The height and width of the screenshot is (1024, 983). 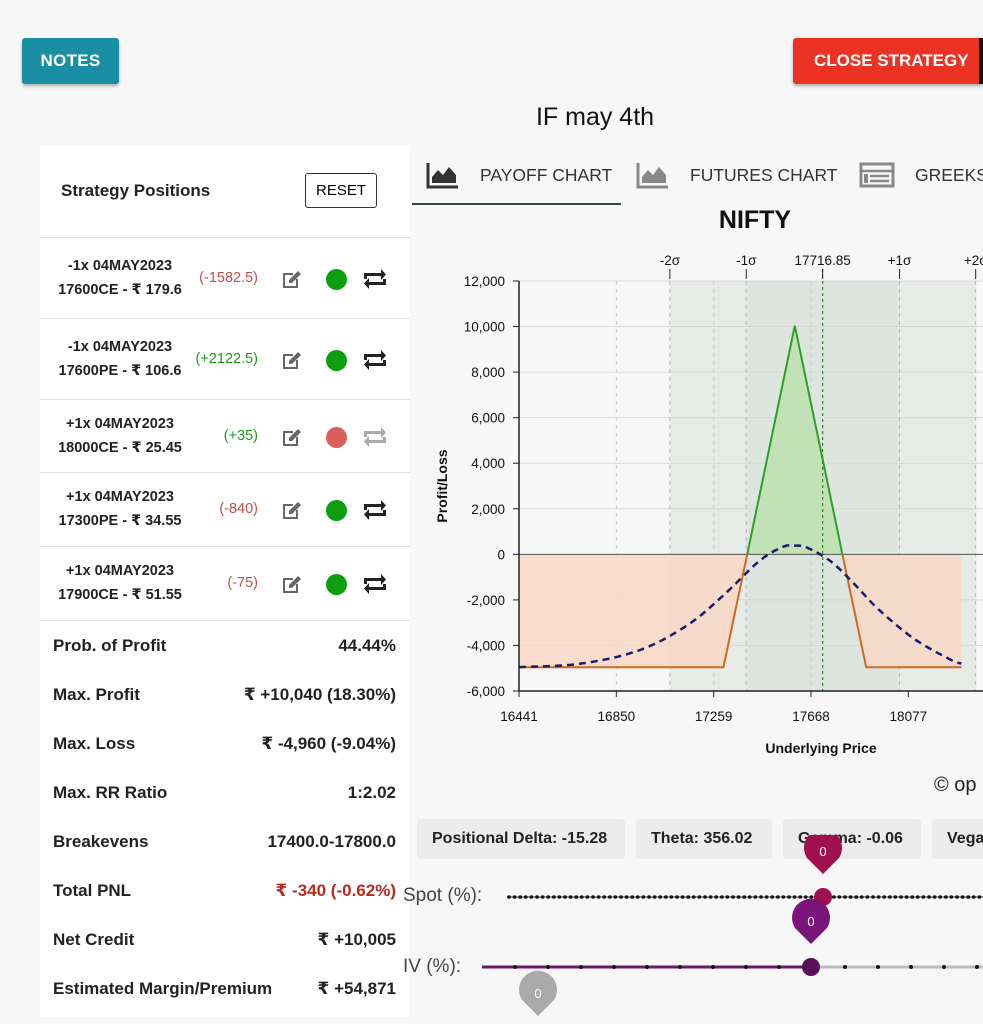 What do you see at coordinates (519, 175) in the screenshot?
I see `tab-payoff-chart: PAYOFF CHART` at bounding box center [519, 175].